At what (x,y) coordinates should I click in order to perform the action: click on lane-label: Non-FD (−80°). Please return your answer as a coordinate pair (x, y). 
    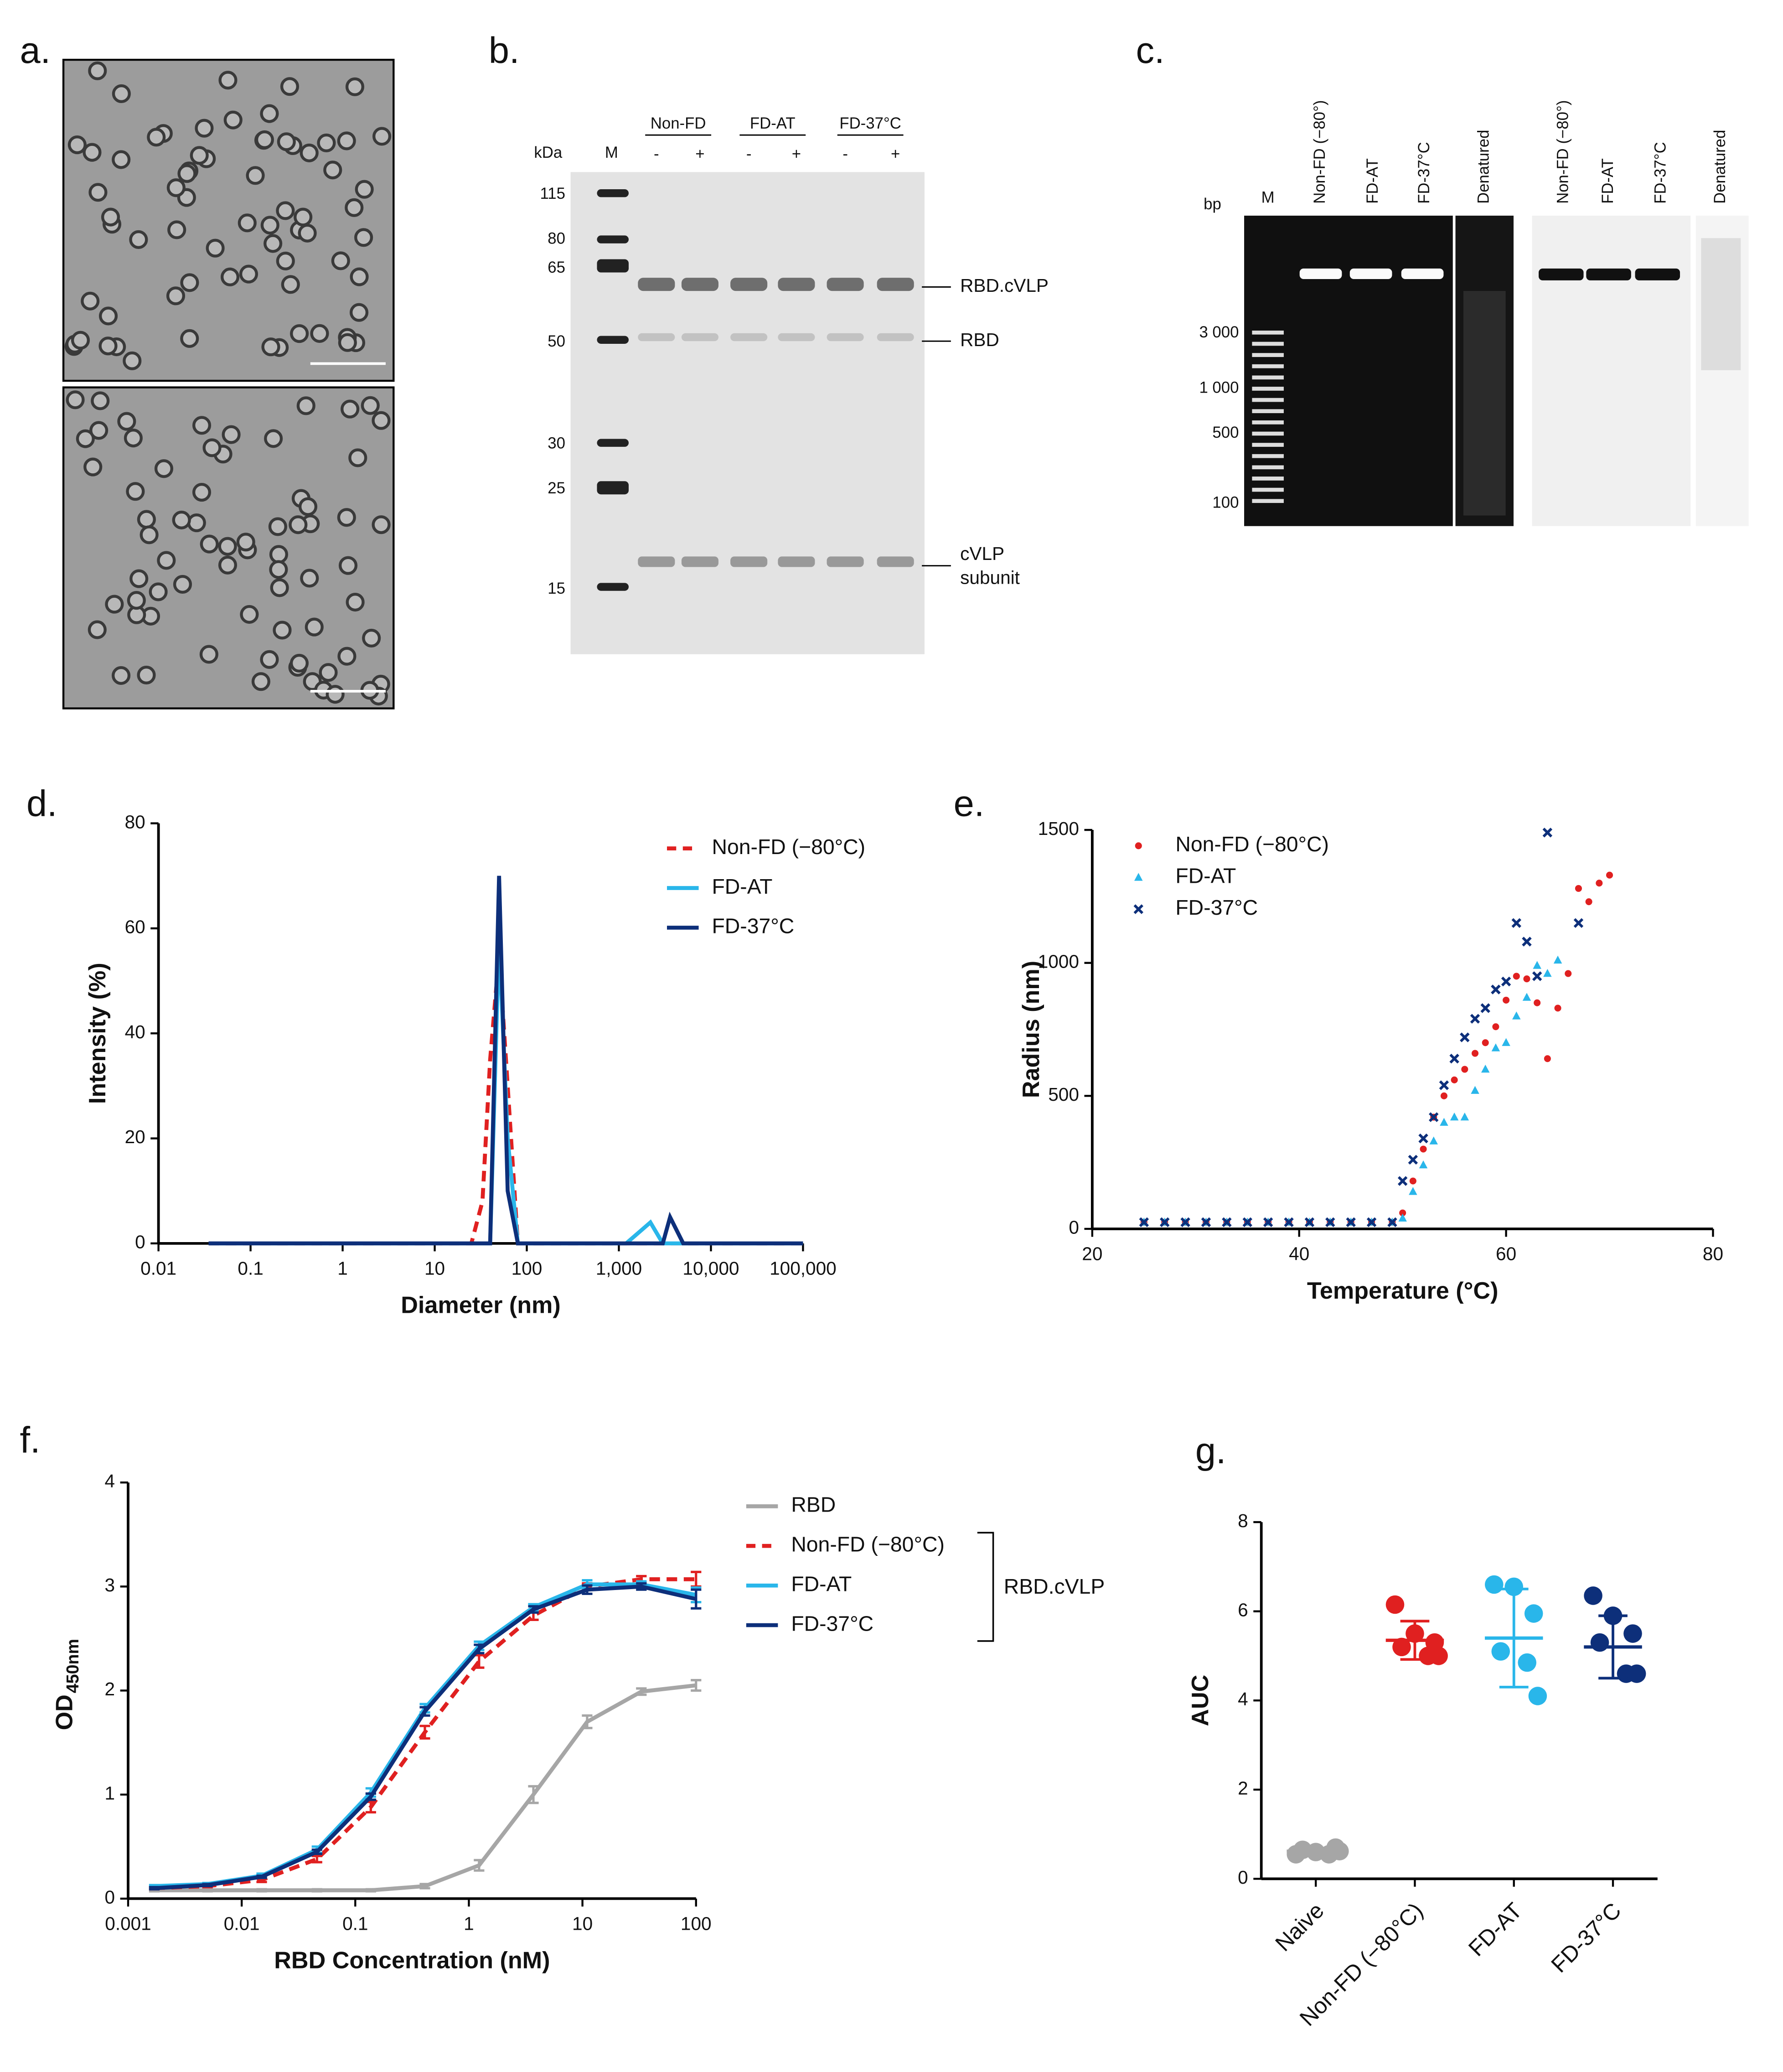
    Looking at the image, I should click on (1562, 152).